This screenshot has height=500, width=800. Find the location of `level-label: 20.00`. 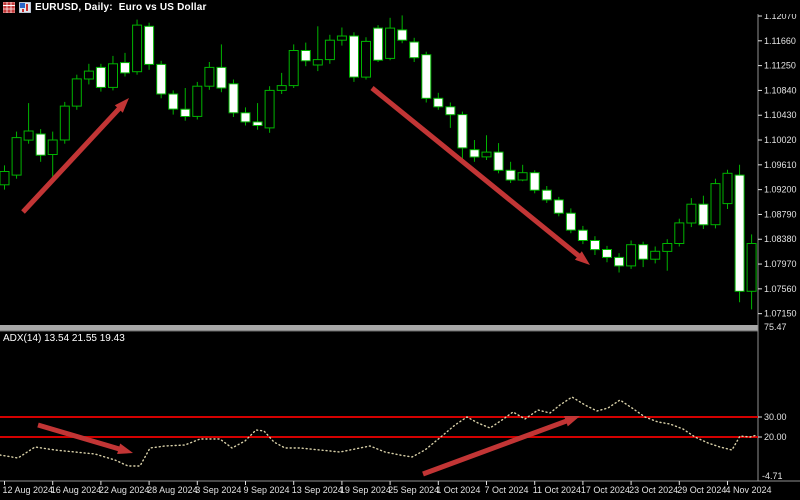

level-label: 20.00 is located at coordinates (775, 437).